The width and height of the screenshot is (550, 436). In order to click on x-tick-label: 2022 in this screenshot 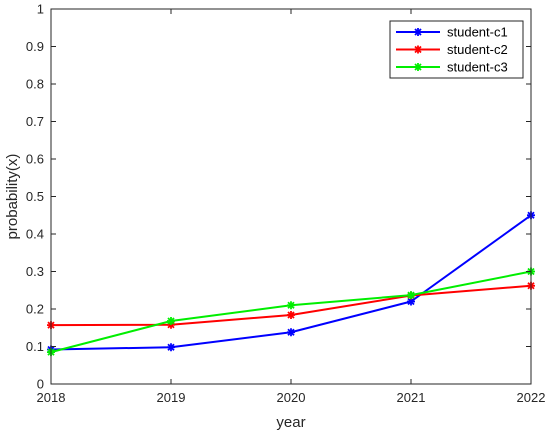, I will do `click(531, 397)`.